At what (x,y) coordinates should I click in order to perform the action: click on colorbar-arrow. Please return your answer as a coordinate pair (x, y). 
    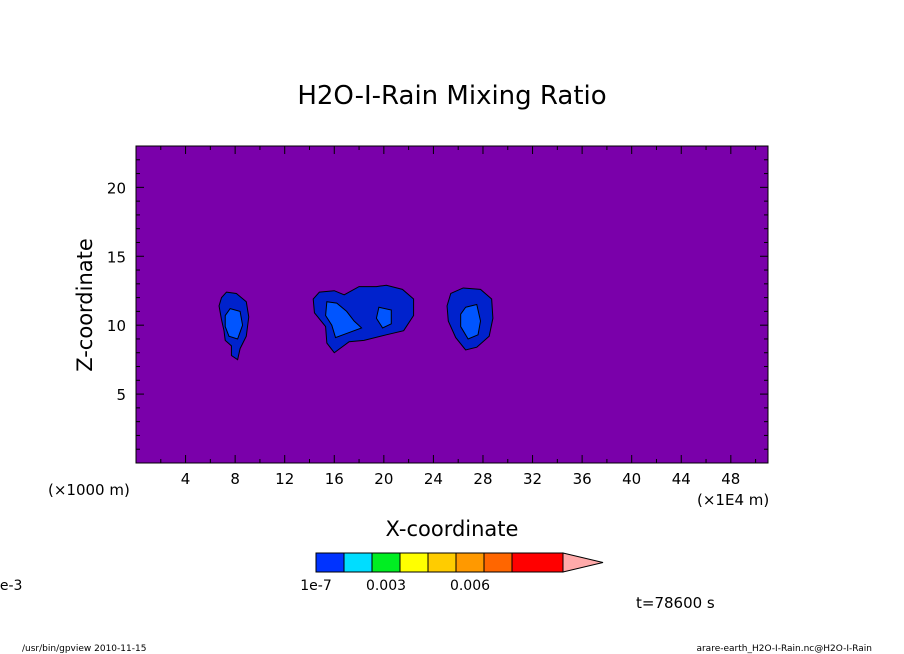
    Looking at the image, I should click on (583, 562).